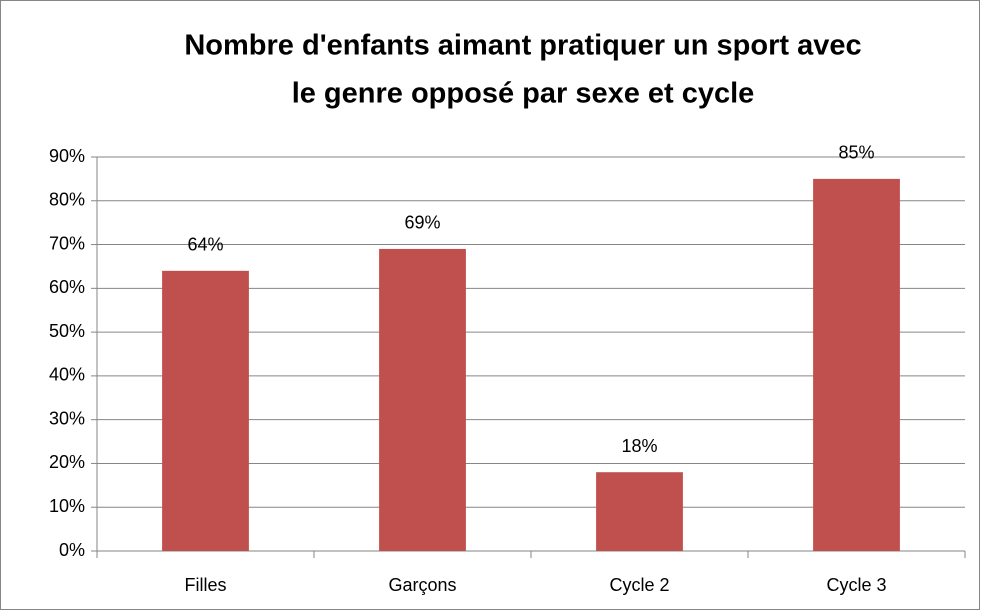  Describe the element at coordinates (639, 585) in the screenshot. I see `x-tick-label: Cycle 2` at that location.